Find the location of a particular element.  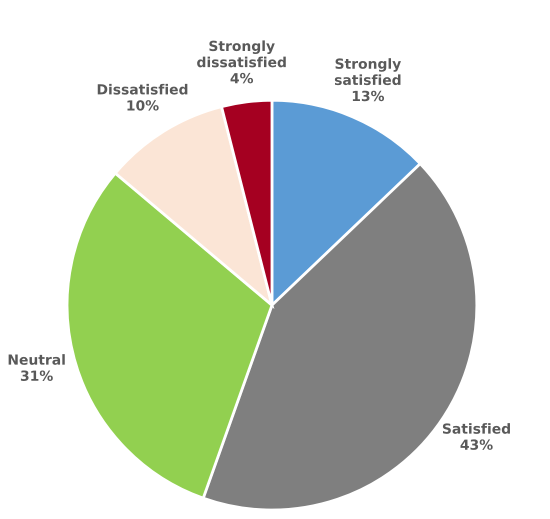

data-label: 31% is located at coordinates (36, 375).